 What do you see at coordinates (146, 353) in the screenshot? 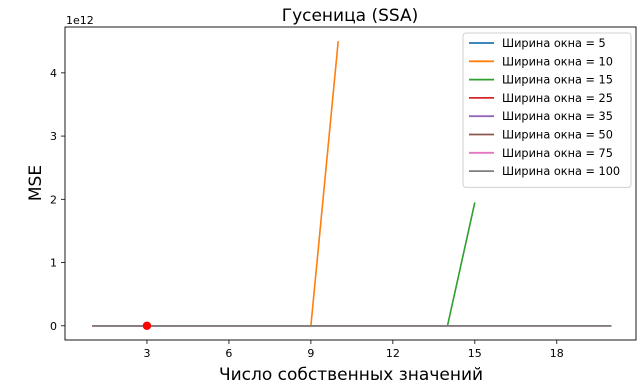
I see `x-tick-label: 3` at bounding box center [146, 353].